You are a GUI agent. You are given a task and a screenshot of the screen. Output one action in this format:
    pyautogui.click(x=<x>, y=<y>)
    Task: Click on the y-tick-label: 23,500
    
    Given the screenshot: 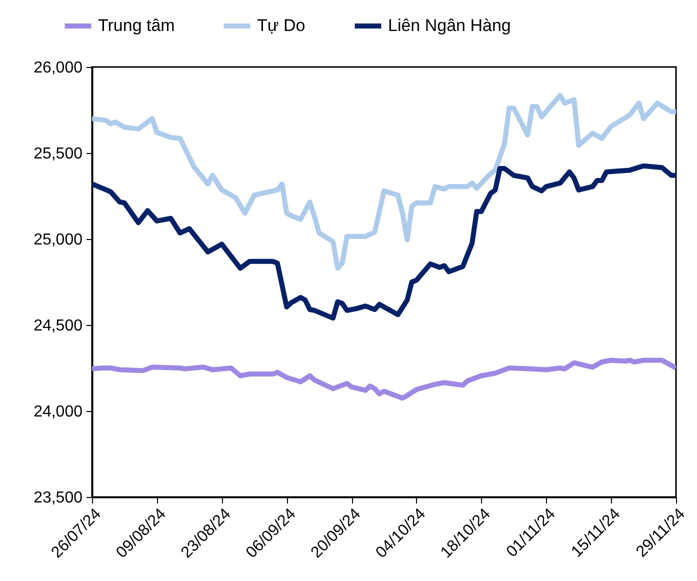 What is the action you would take?
    pyautogui.click(x=58, y=498)
    